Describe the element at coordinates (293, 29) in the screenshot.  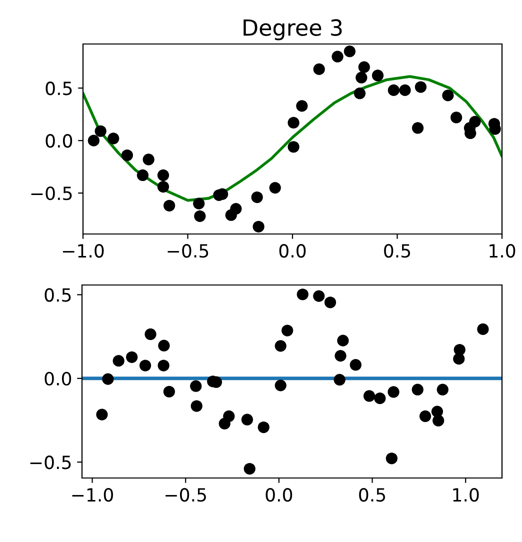
I see `chart-title: Degree 3` at that location.